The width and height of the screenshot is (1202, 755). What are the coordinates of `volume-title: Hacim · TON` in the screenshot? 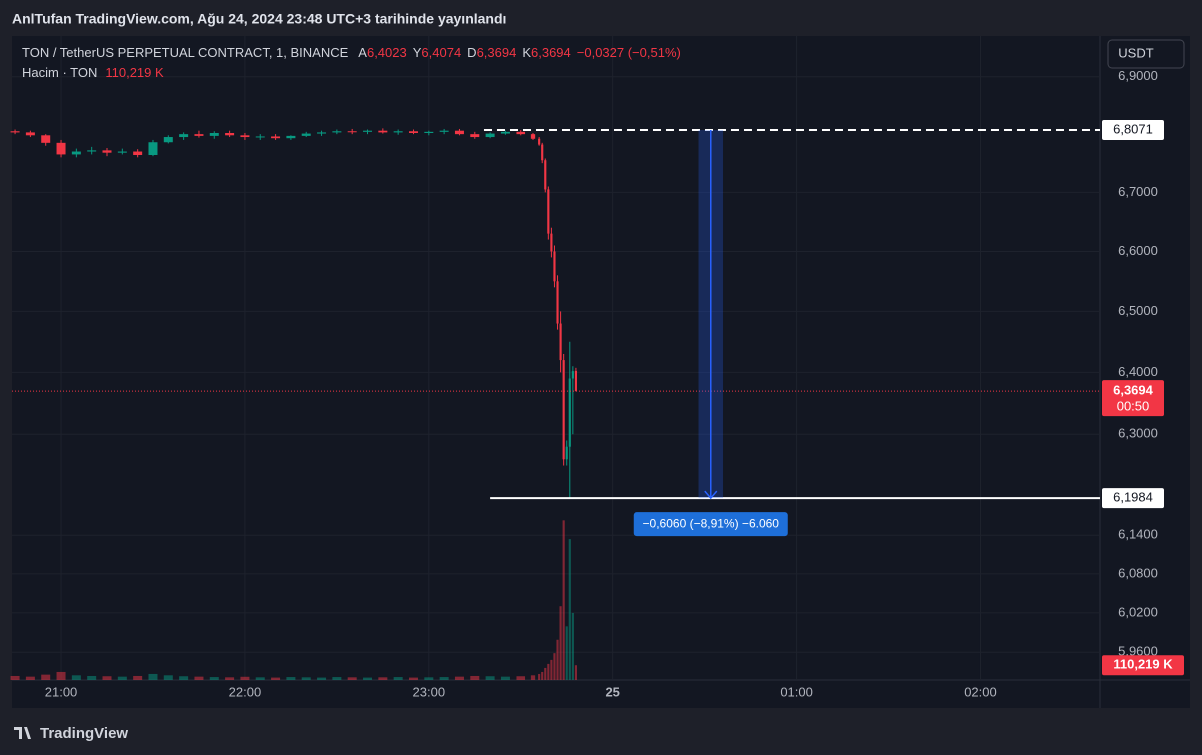 It's located at (59, 72).